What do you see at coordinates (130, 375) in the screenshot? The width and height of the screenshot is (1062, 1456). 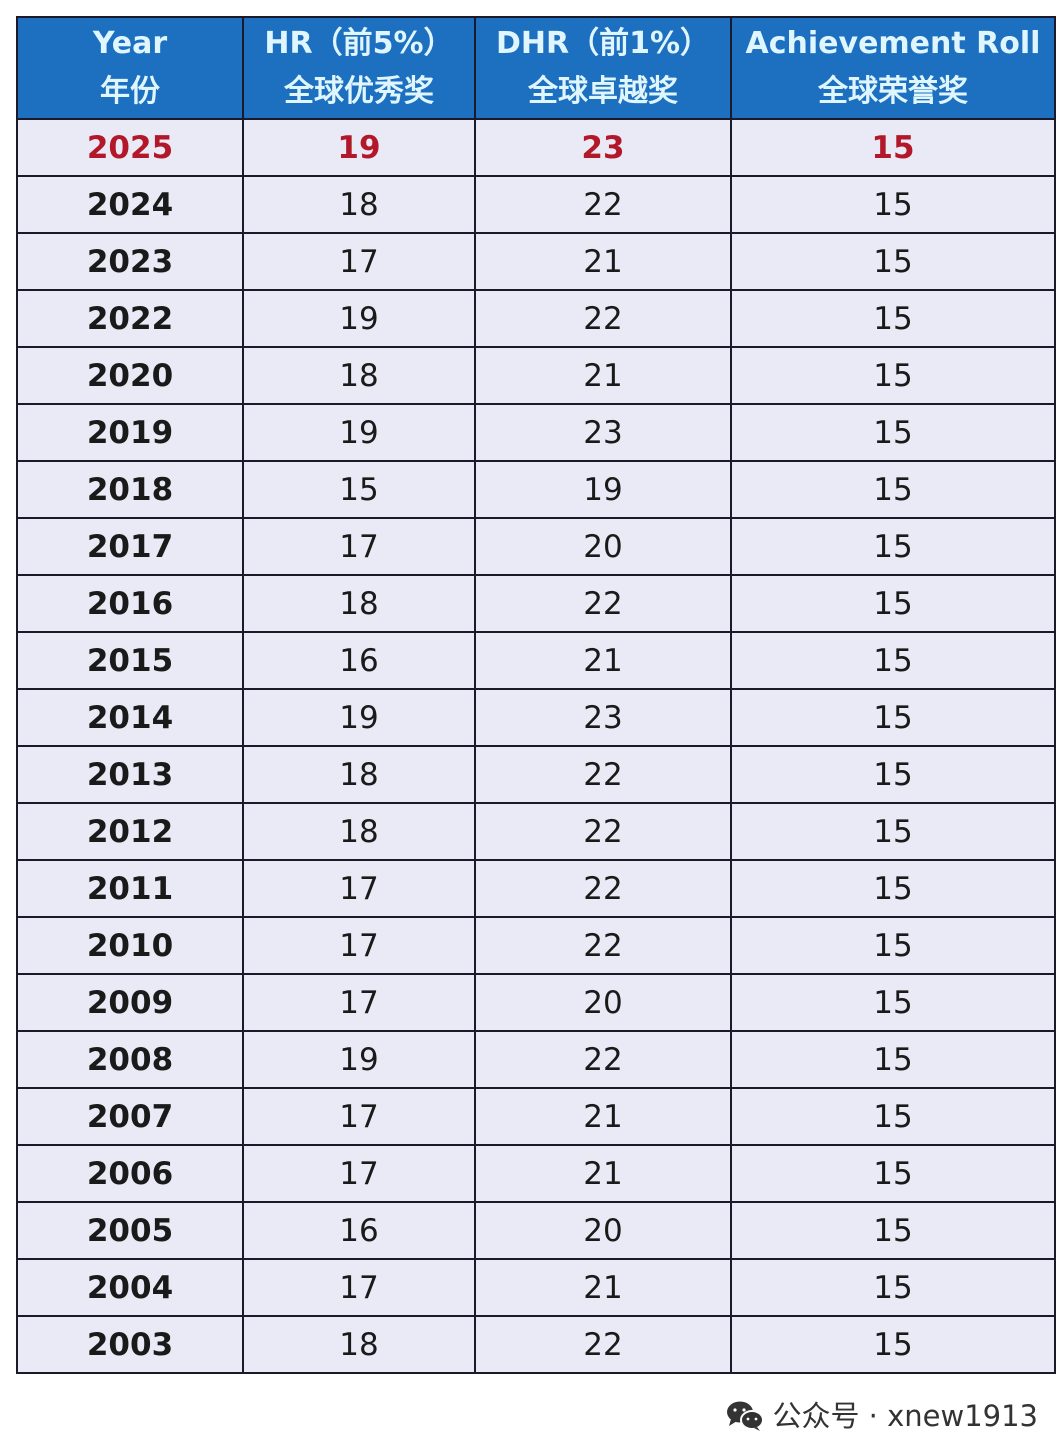 I see `cell-year: 2020` at bounding box center [130, 375].